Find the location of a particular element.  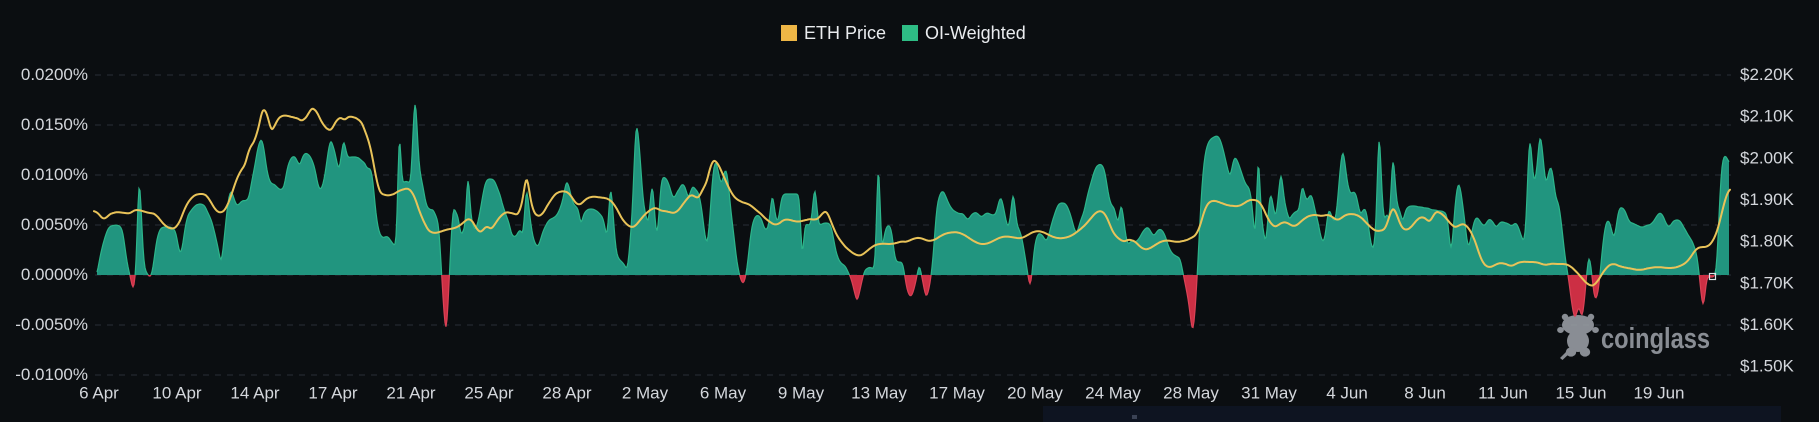

svg-text: 20 May is located at coordinates (1035, 393).